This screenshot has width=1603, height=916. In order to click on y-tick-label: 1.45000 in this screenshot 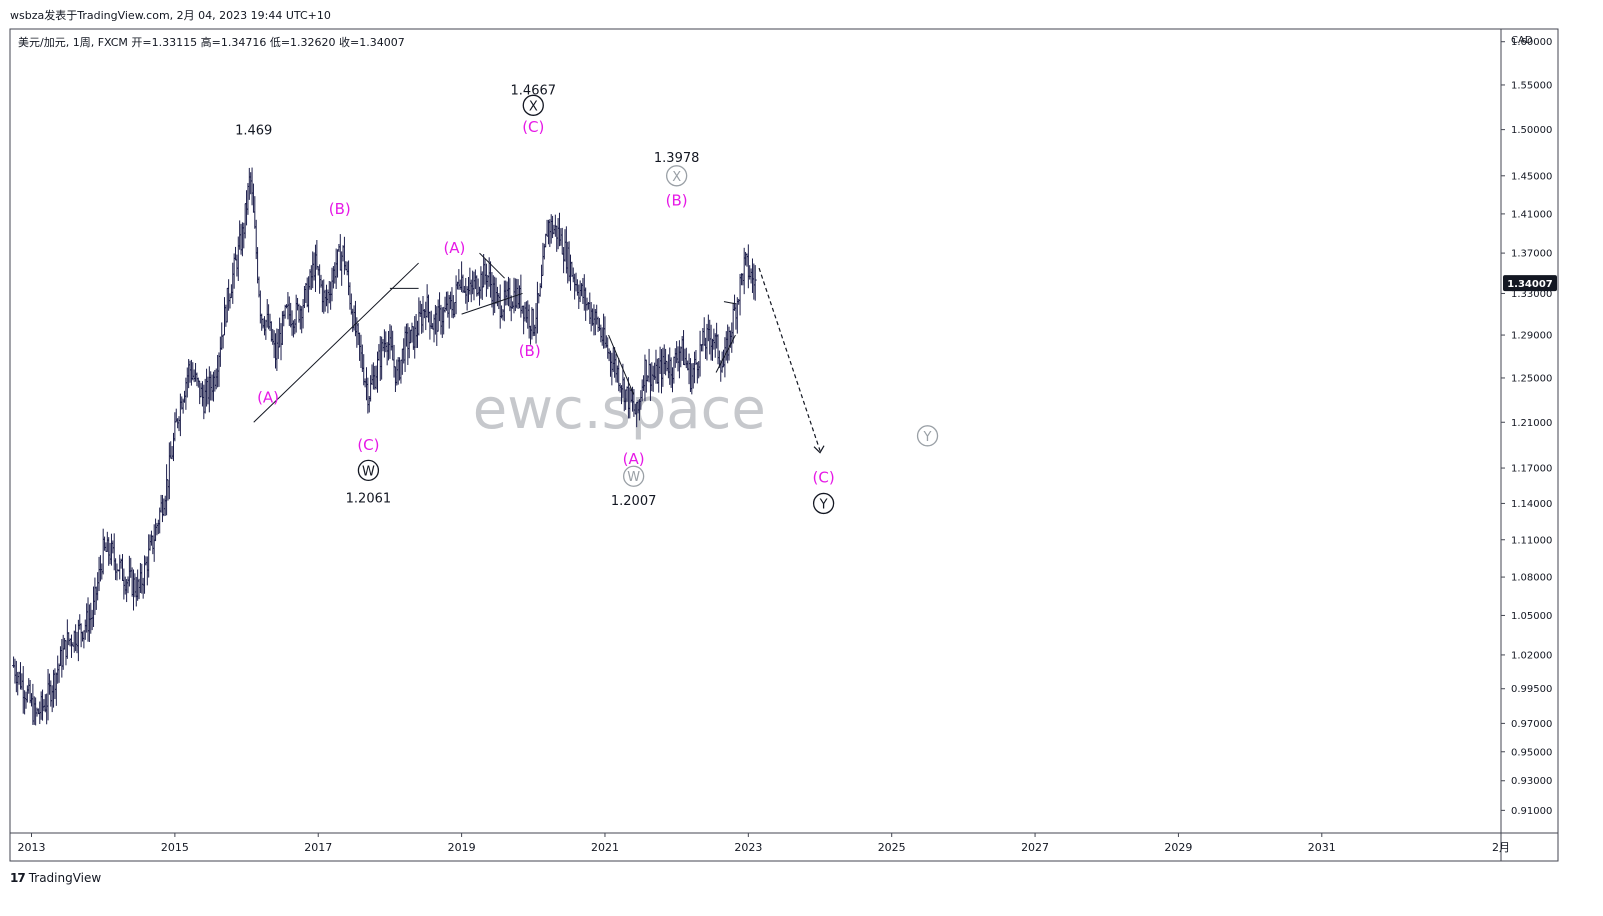, I will do `click(1531, 176)`.